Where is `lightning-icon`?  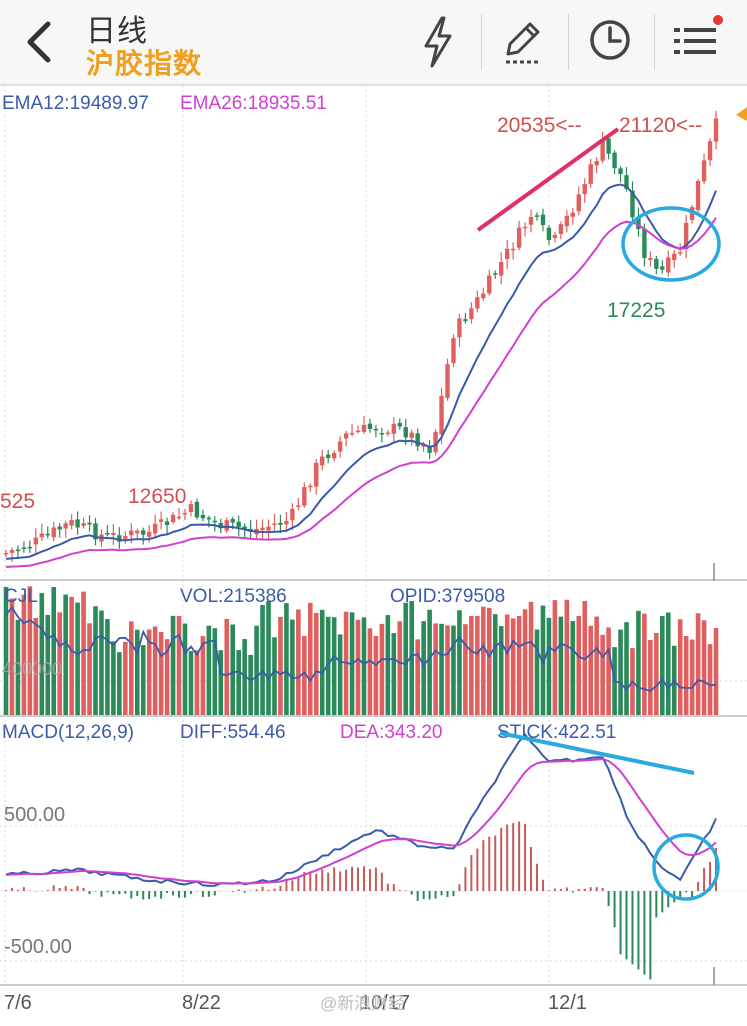 lightning-icon is located at coordinates (438, 42).